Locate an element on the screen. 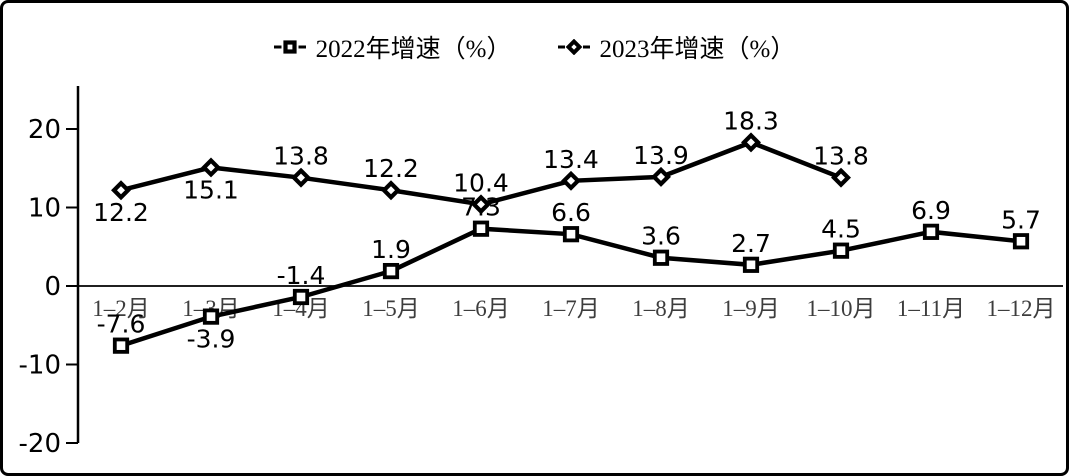 This screenshot has height=476, width=1069. legend-item-2022: 2022年增速（%） is located at coordinates (392, 47).